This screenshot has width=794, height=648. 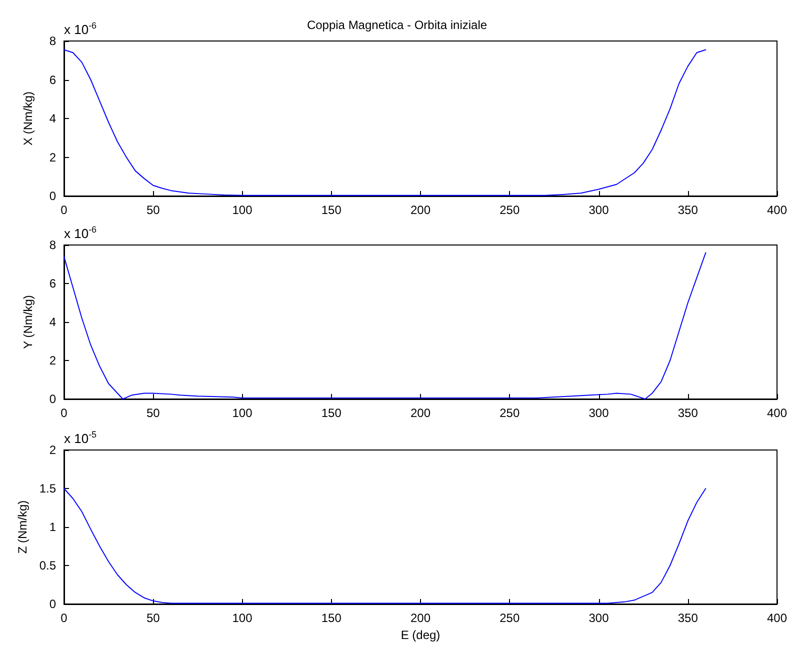 What do you see at coordinates (28, 322) in the screenshot?
I see `y-axis-title: Y (Nm/kg)` at bounding box center [28, 322].